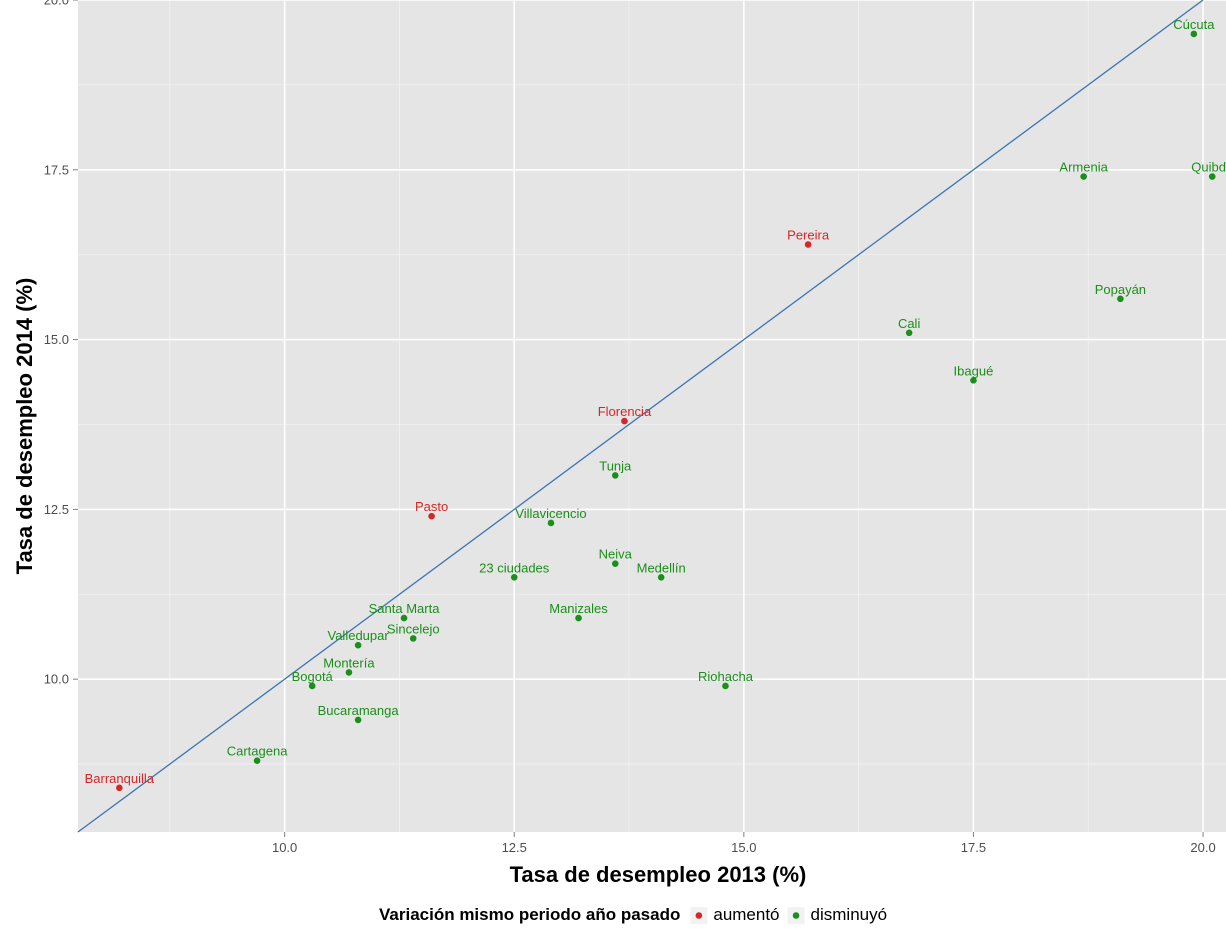  What do you see at coordinates (661, 567) in the screenshot?
I see `point-label: Medellín` at bounding box center [661, 567].